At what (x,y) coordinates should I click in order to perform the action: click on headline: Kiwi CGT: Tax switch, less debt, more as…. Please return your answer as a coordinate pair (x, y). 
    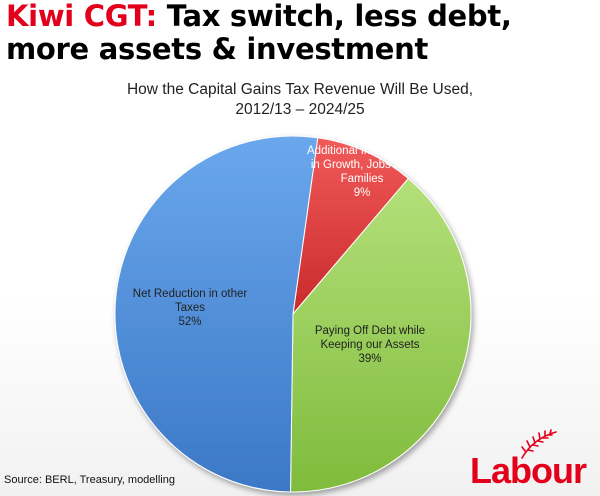
    Looking at the image, I should click on (303, 33).